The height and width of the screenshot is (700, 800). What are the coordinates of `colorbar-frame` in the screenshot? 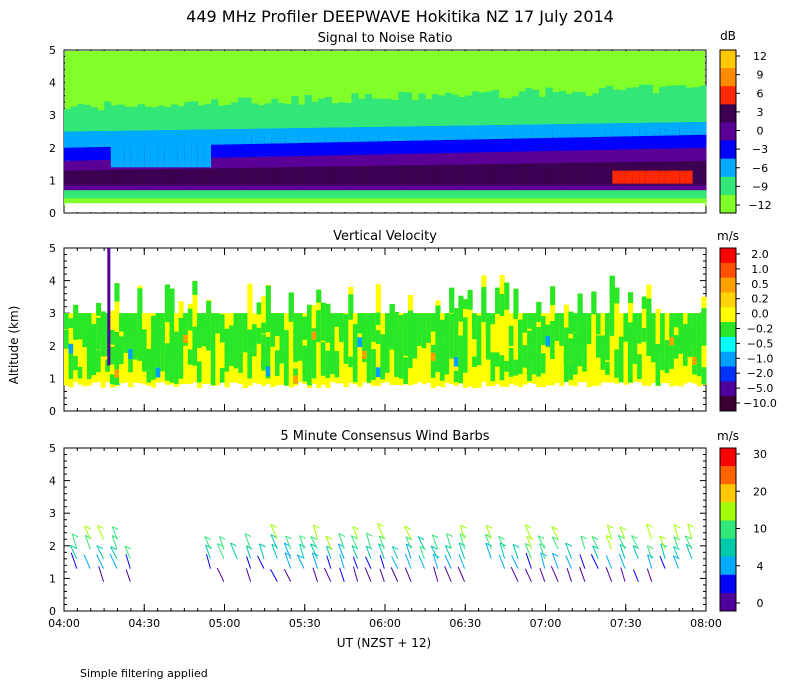 It's located at (728, 329).